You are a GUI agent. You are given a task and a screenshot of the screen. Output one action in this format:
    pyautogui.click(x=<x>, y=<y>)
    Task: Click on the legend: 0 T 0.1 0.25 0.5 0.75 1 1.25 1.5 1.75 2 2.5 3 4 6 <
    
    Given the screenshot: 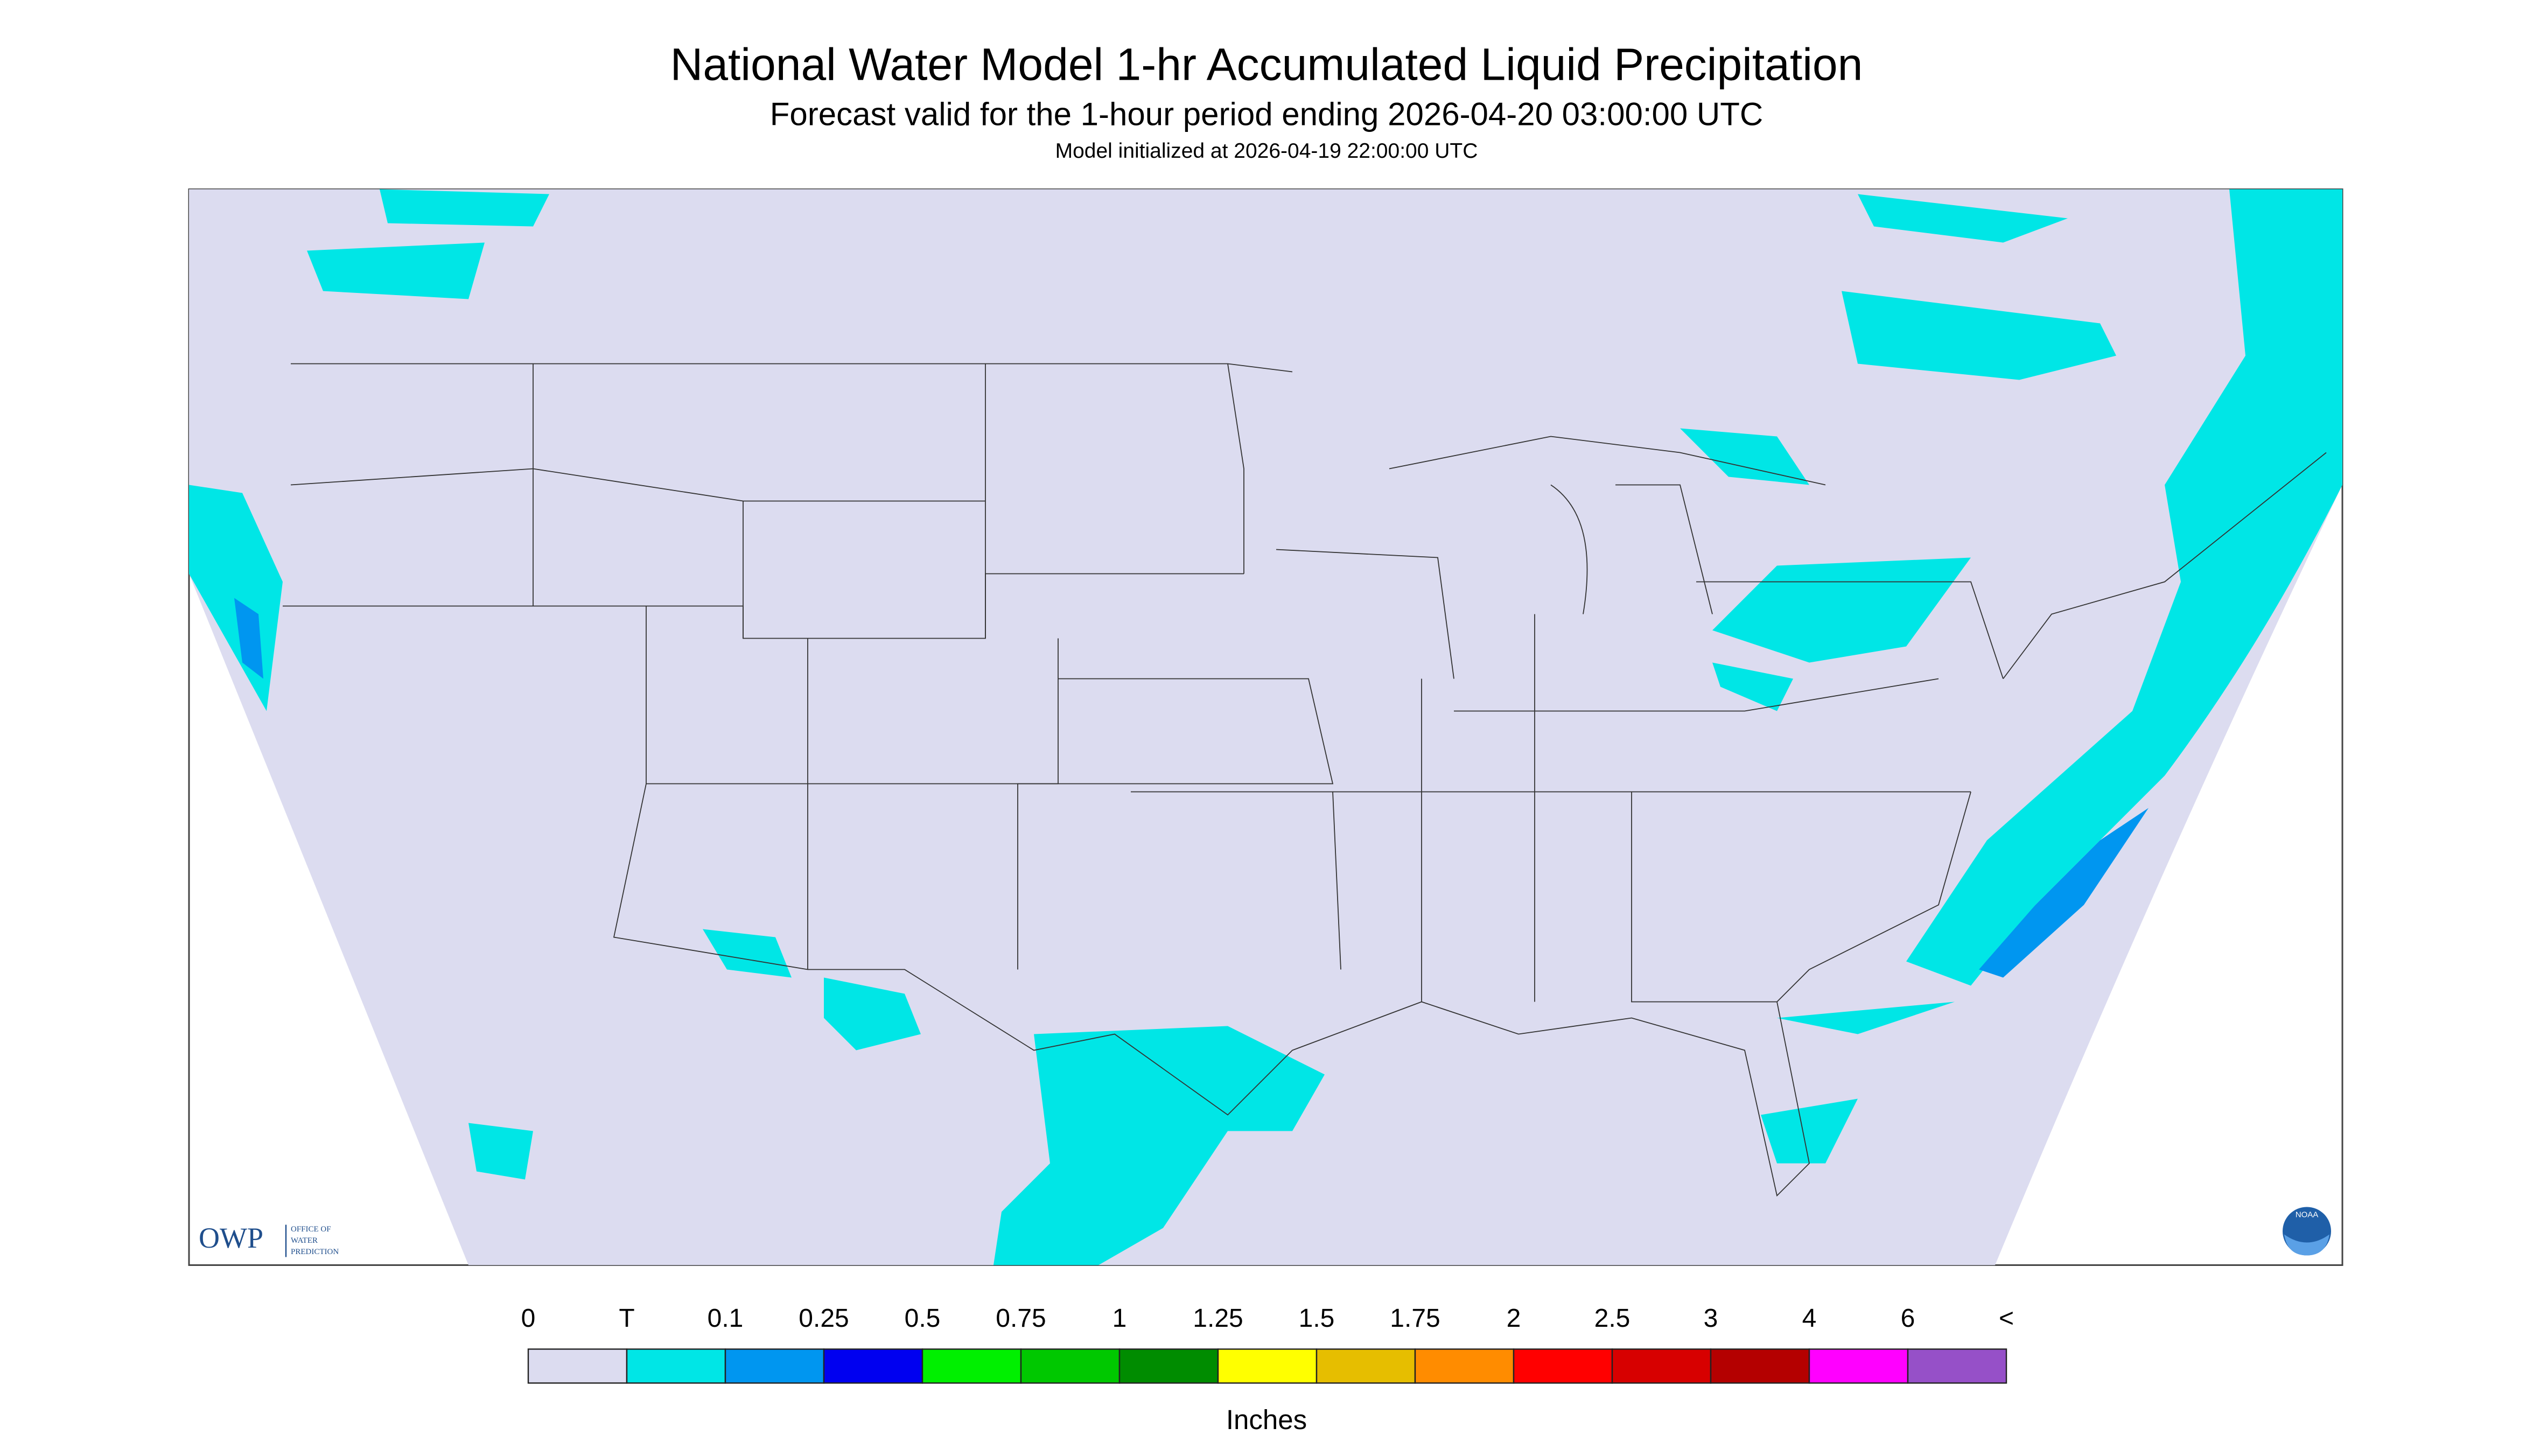 What is the action you would take?
    pyautogui.click(x=1267, y=1344)
    